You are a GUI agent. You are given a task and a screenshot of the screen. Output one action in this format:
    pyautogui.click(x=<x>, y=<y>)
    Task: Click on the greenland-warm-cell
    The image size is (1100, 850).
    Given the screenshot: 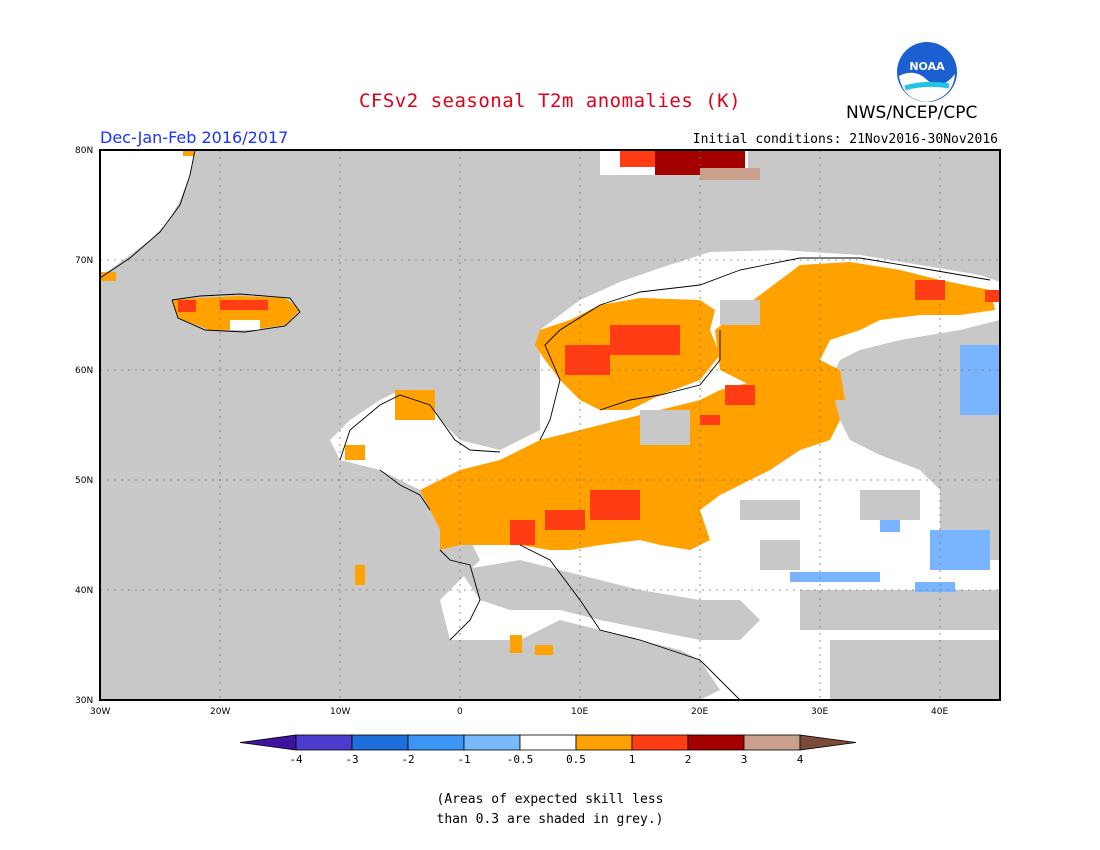 What is the action you would take?
    pyautogui.click(x=189, y=153)
    